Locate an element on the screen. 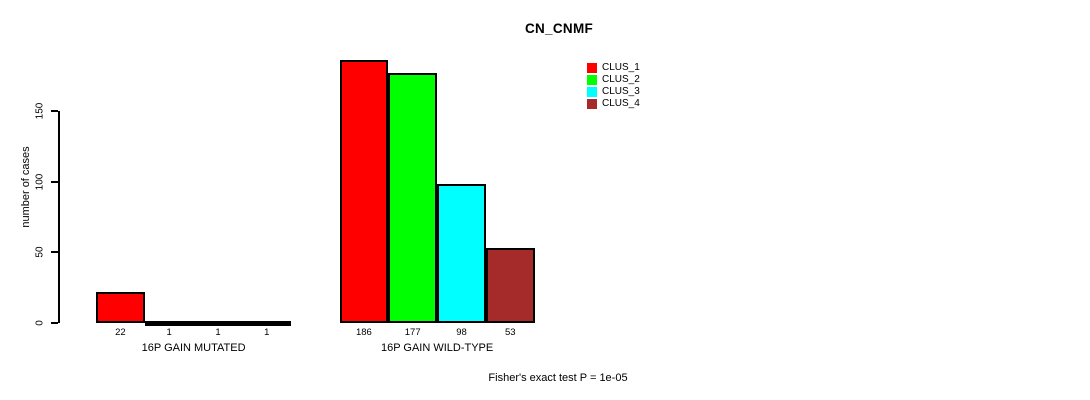 Image resolution: width=1090 pixels, height=400 pixels. stat-annotation: Fisher's exact test P = 1e-05 is located at coordinates (558, 378).